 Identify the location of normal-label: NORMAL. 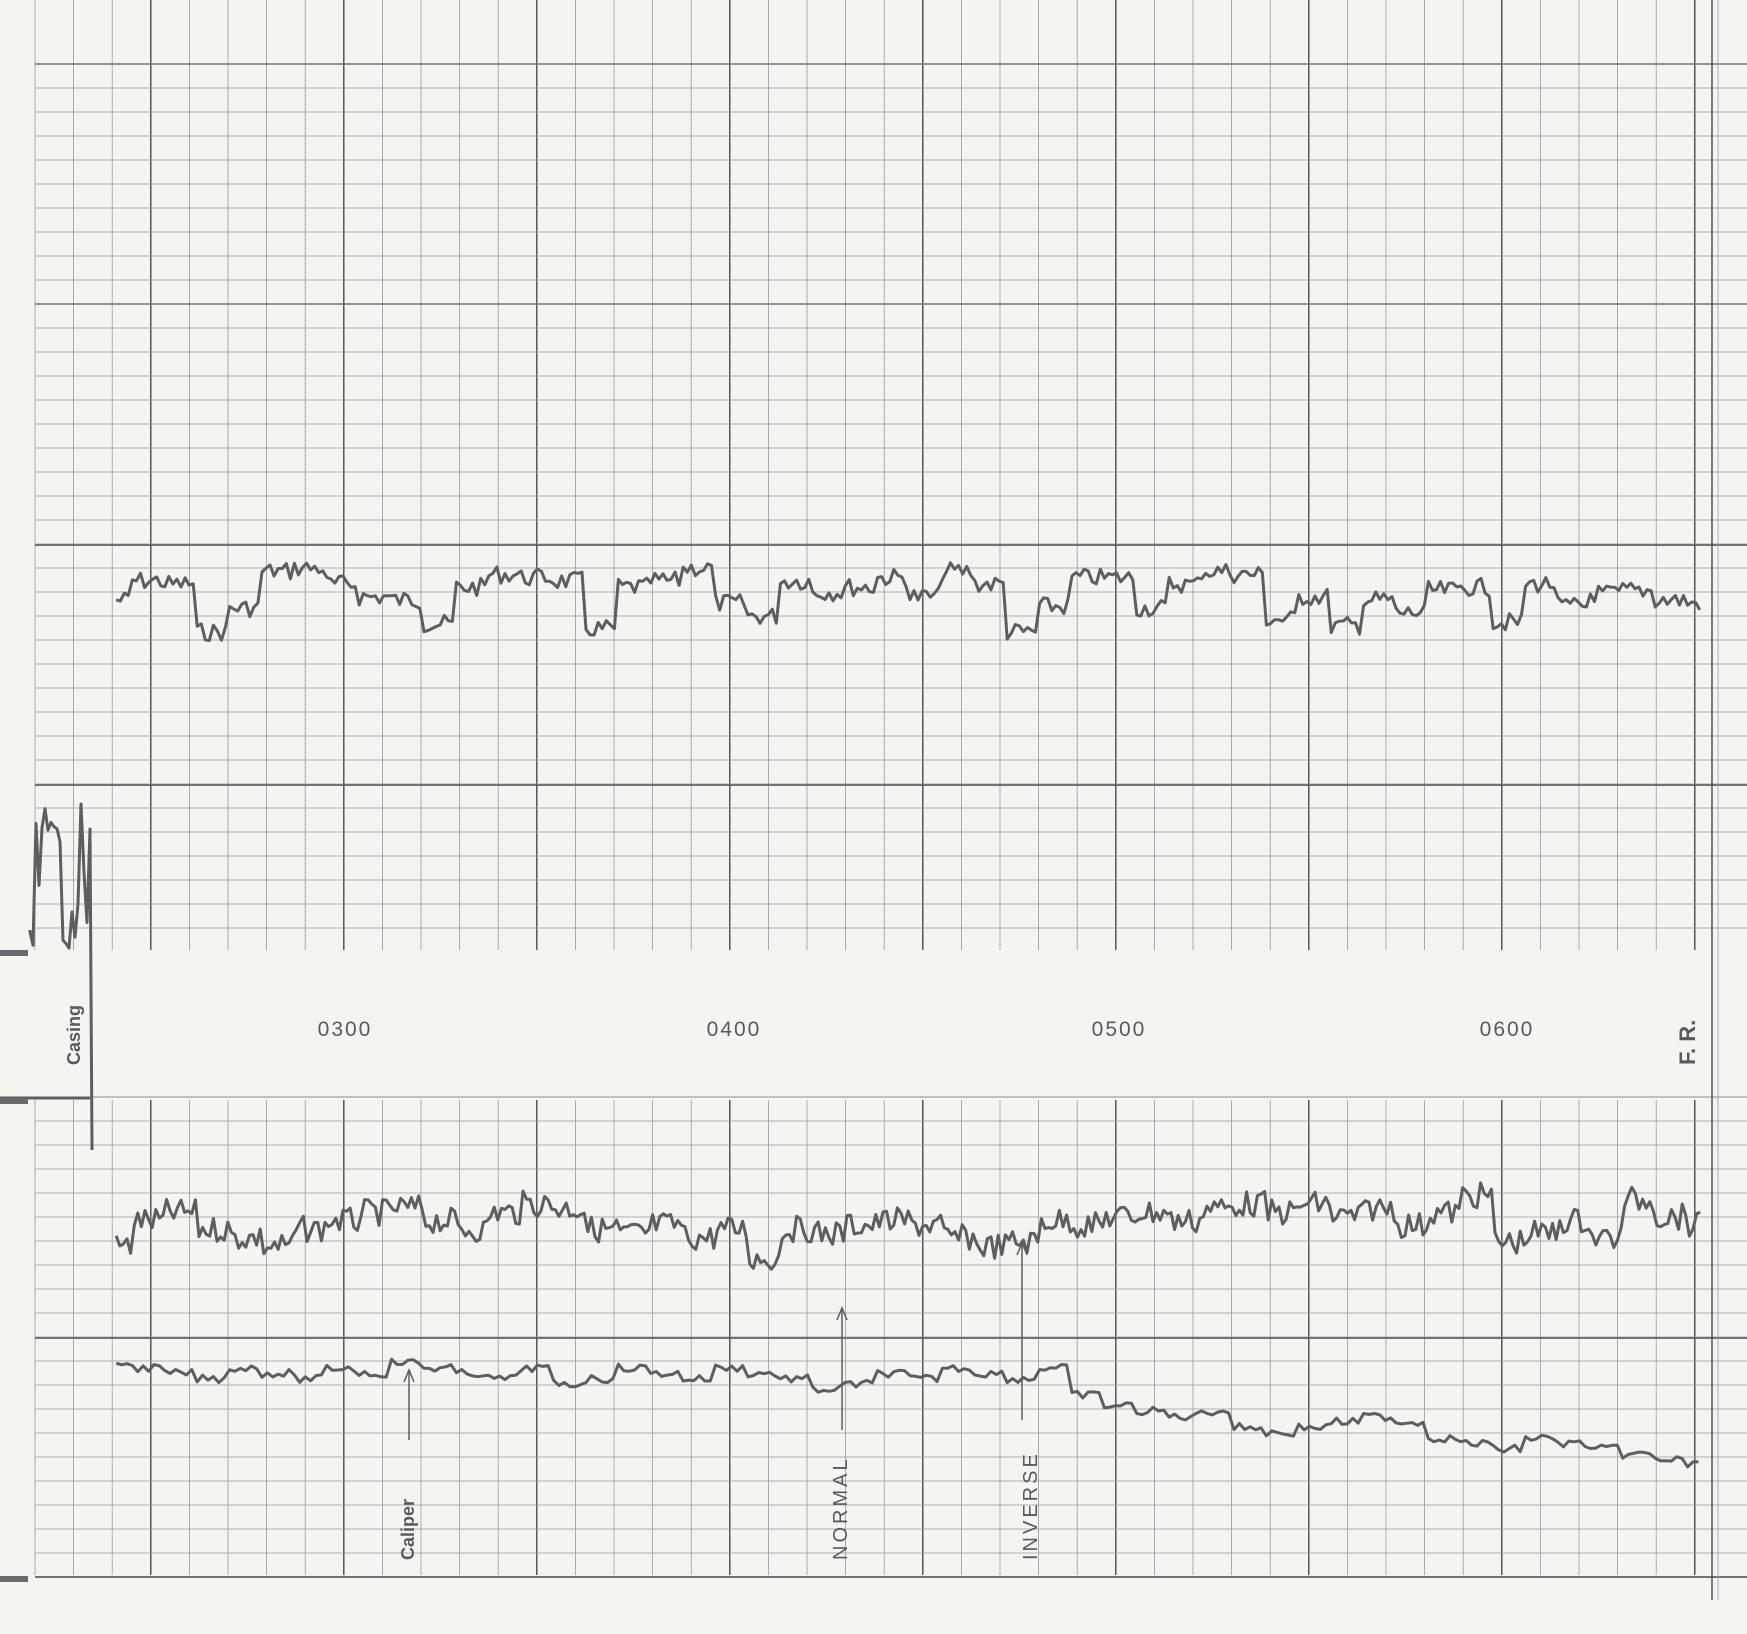
(841, 1508).